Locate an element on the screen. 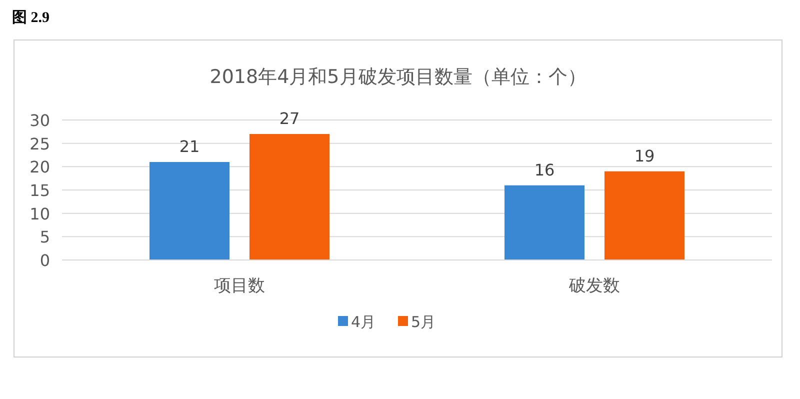 The image size is (800, 399). x-tick-label: 破发数 is located at coordinates (594, 286).